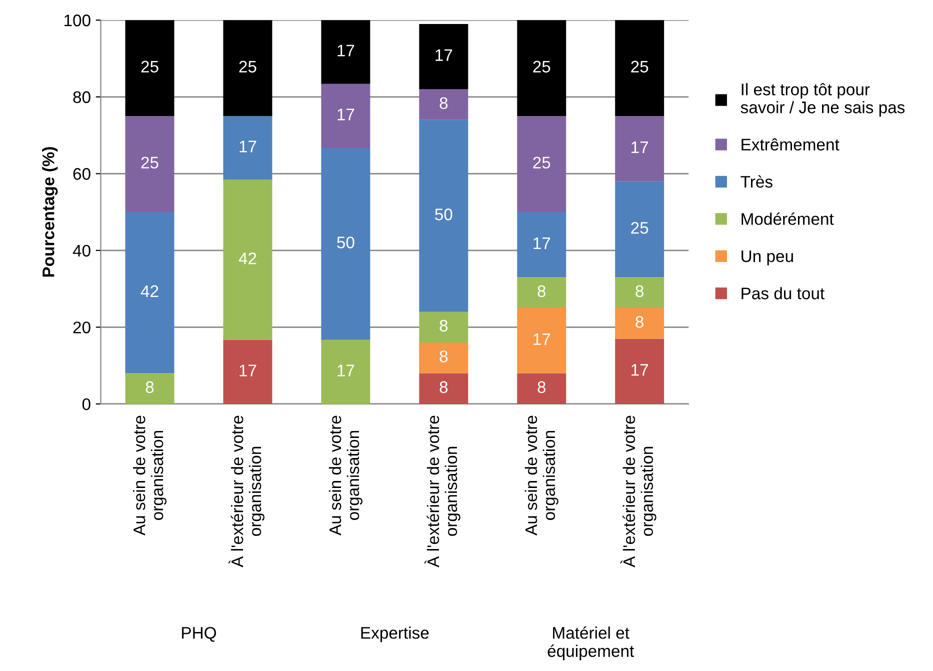 This screenshot has height=671, width=933. I want to click on legend-label: Extrêmement, so click(791, 144).